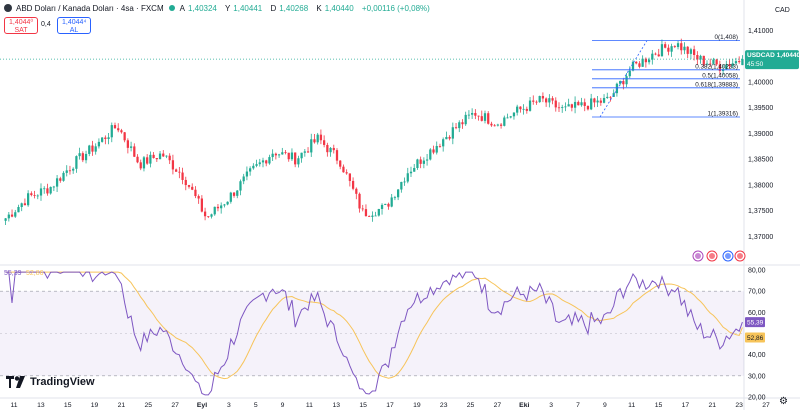  What do you see at coordinates (50, 382) in the screenshot?
I see `tradingview-logo: TradingView` at bounding box center [50, 382].